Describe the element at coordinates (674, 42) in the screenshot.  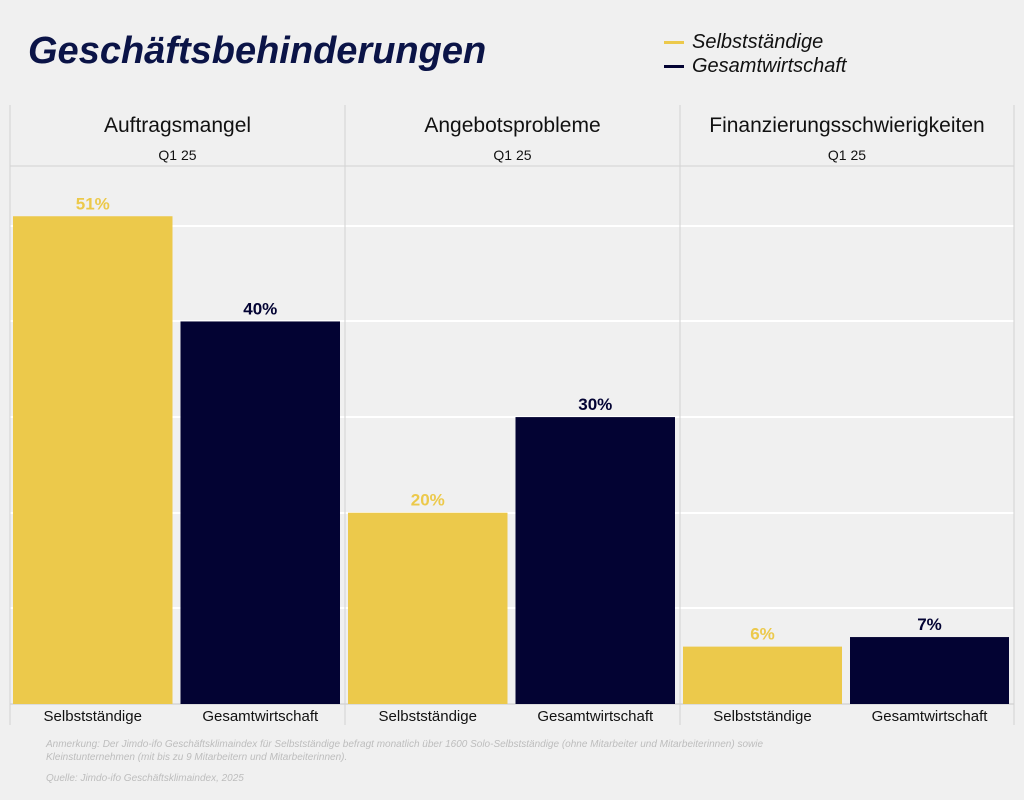
I see `legend-swatch-selbststaendige` at that location.